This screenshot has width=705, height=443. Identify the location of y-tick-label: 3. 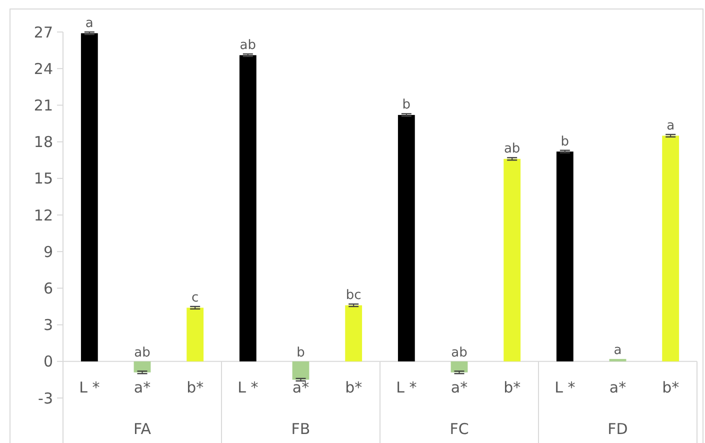
(48, 325).